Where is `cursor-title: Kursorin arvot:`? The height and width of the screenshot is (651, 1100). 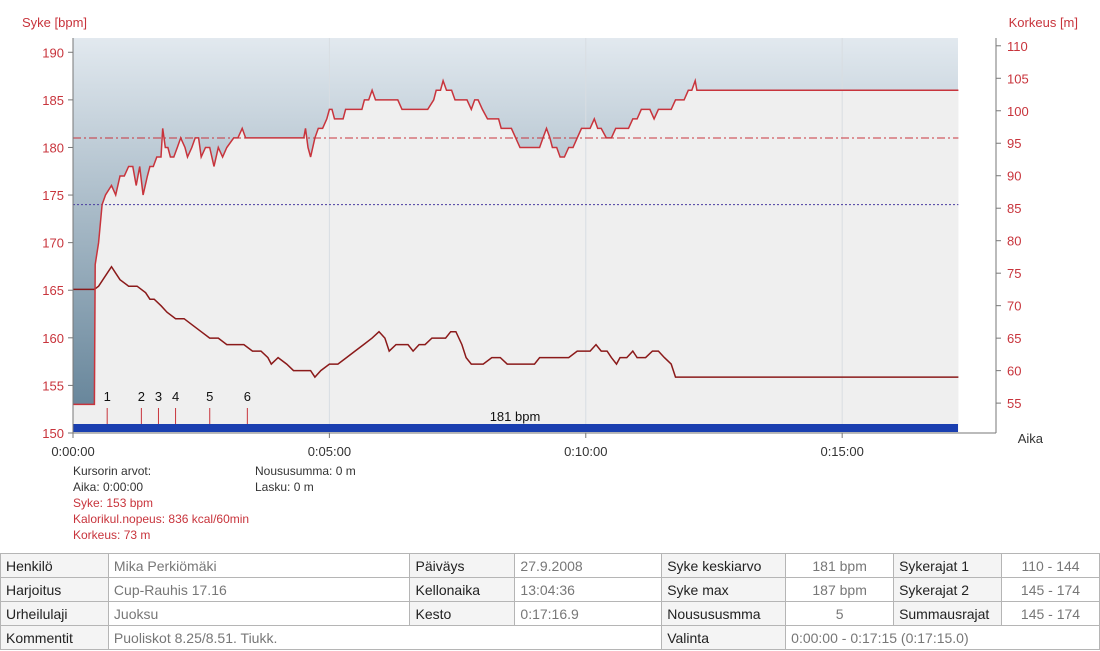 cursor-title: Kursorin arvot: is located at coordinates (112, 471).